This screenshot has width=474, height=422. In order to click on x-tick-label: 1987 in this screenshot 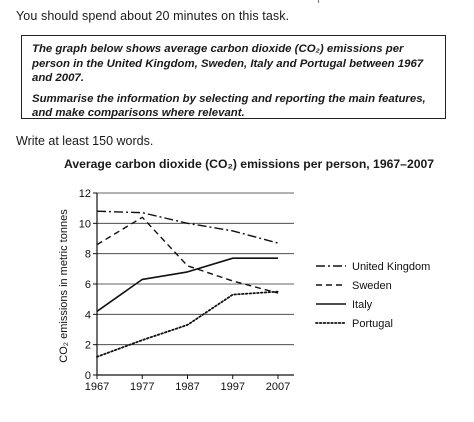, I will do `click(187, 387)`.